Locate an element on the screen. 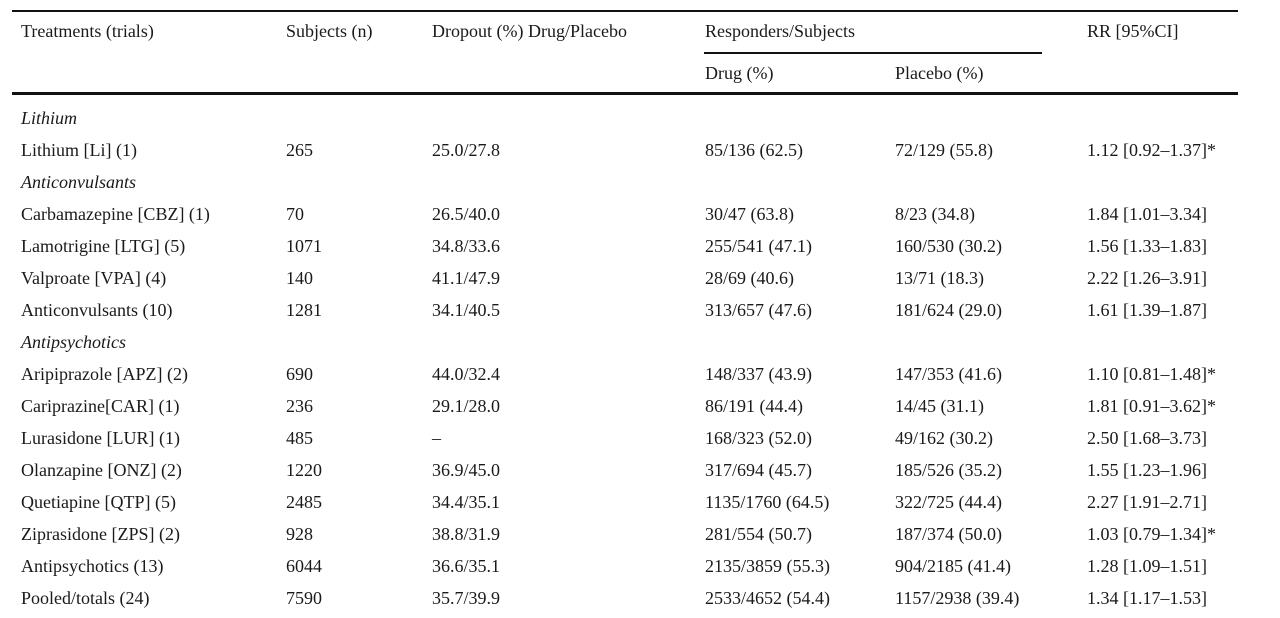 Image resolution: width=1280 pixels, height=618 pixels. cell-placebo: 72/129 (55.8) is located at coordinates (944, 150).